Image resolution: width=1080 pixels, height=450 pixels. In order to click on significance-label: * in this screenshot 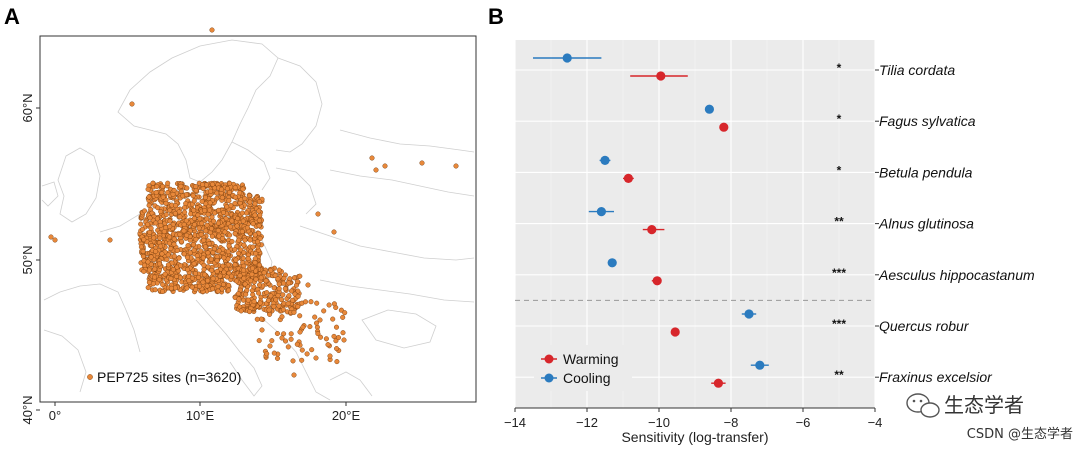, I will do `click(839, 119)`.